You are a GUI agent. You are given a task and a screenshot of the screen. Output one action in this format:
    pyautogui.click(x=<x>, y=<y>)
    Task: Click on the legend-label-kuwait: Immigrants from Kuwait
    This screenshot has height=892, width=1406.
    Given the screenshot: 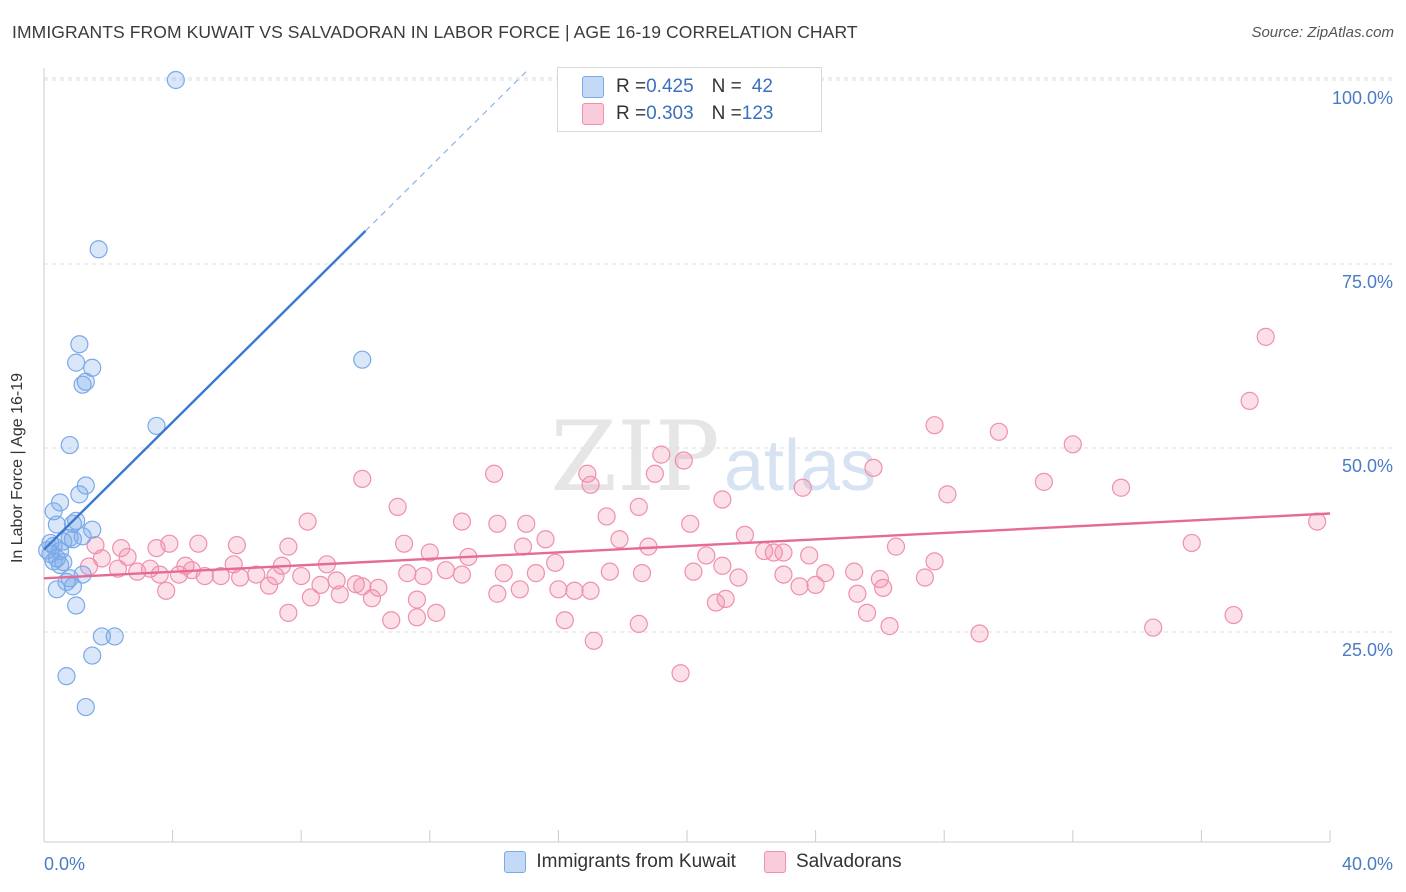 What is the action you would take?
    pyautogui.click(x=636, y=861)
    